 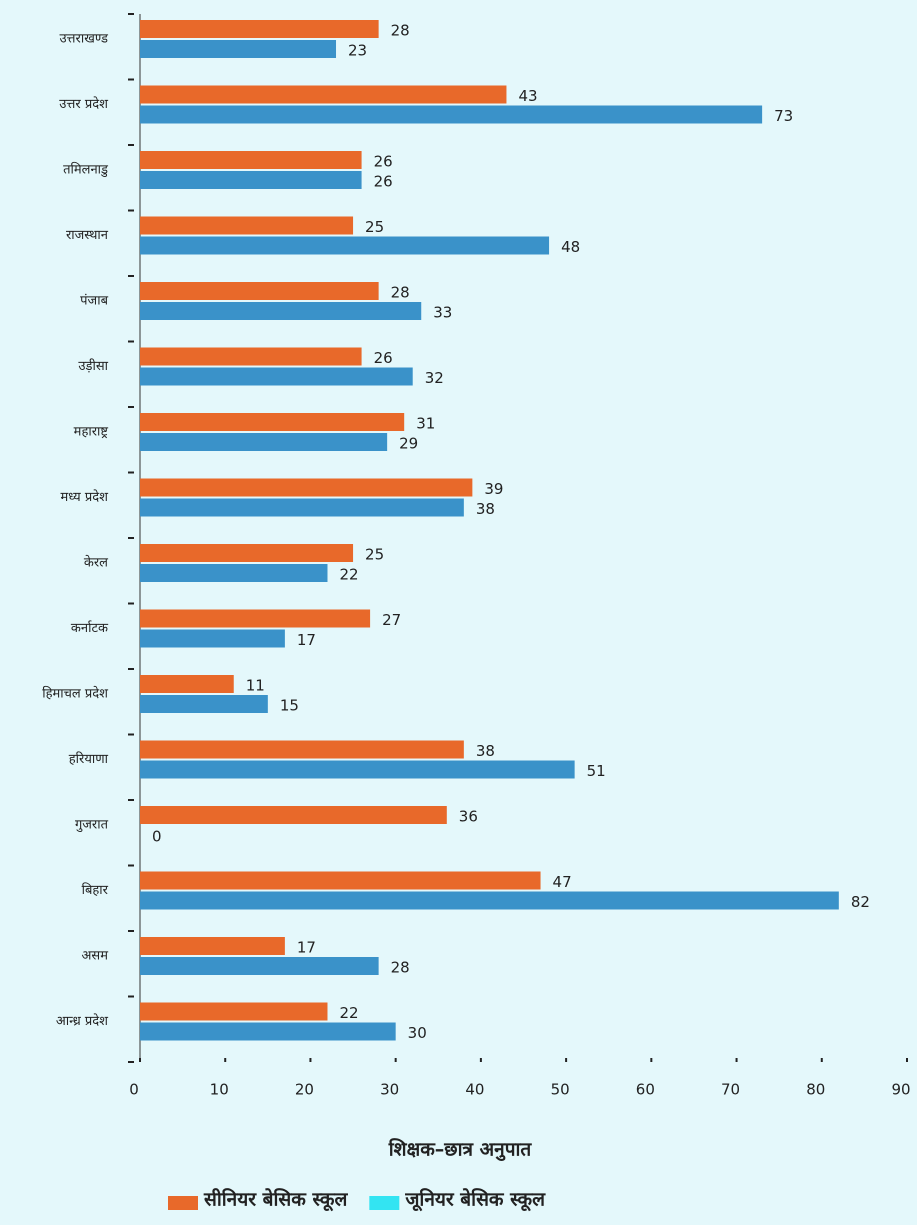 What do you see at coordinates (304, 1090) in the screenshot?
I see `x-tick-label: 20` at bounding box center [304, 1090].